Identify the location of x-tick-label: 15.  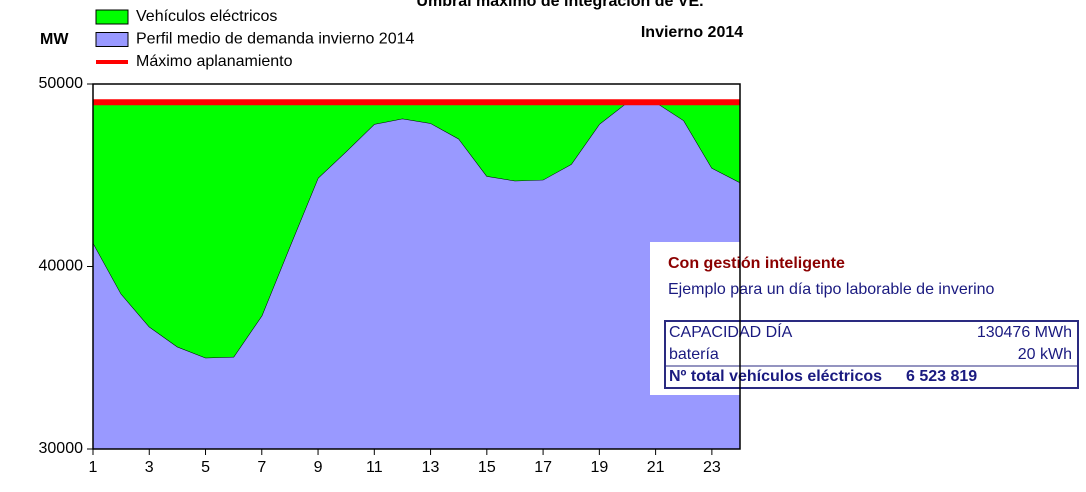
(487, 467).